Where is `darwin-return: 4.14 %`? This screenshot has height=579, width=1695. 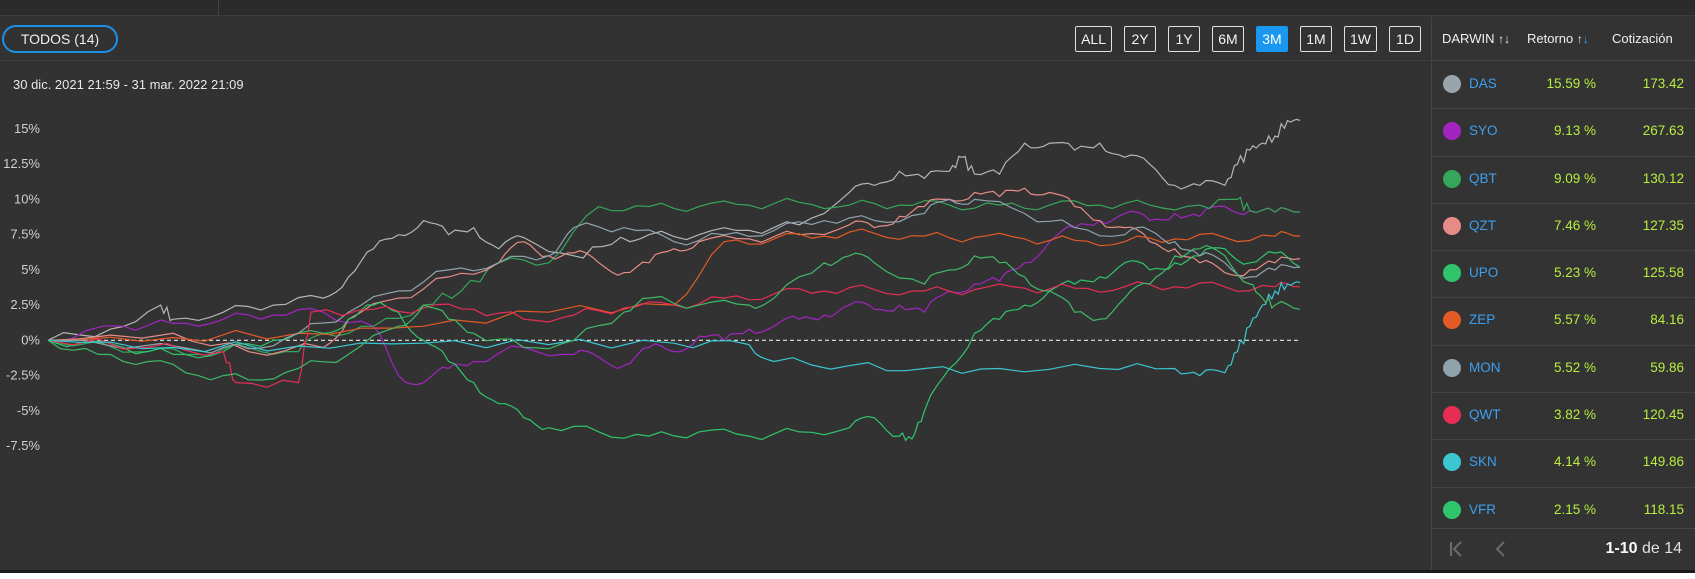
darwin-return: 4.14 % is located at coordinates (1574, 462).